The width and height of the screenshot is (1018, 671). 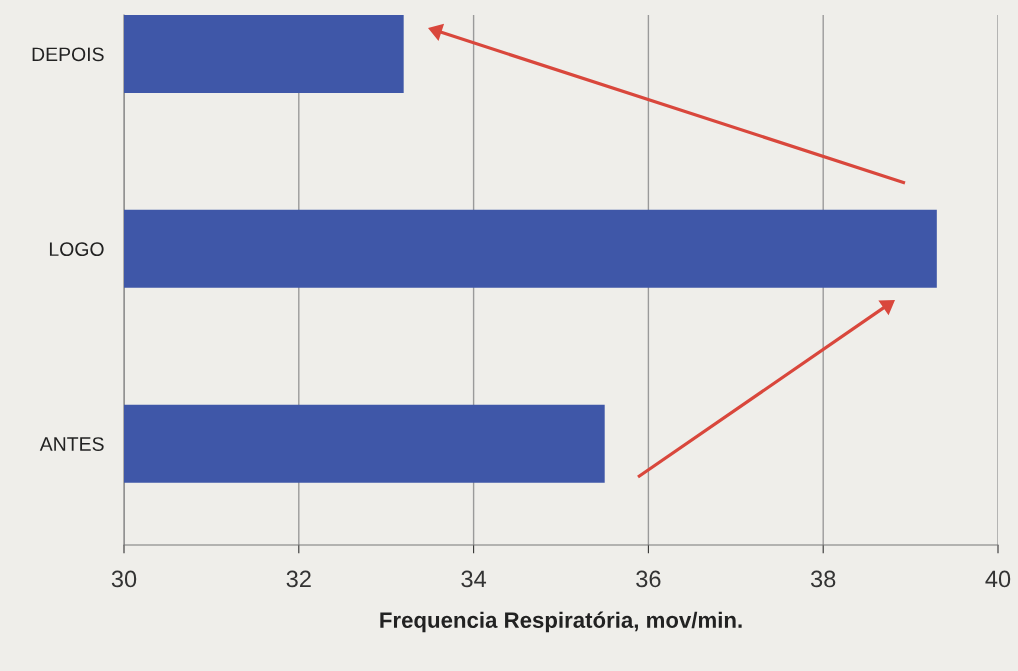 I want to click on x-tick-label: 32, so click(x=298, y=579).